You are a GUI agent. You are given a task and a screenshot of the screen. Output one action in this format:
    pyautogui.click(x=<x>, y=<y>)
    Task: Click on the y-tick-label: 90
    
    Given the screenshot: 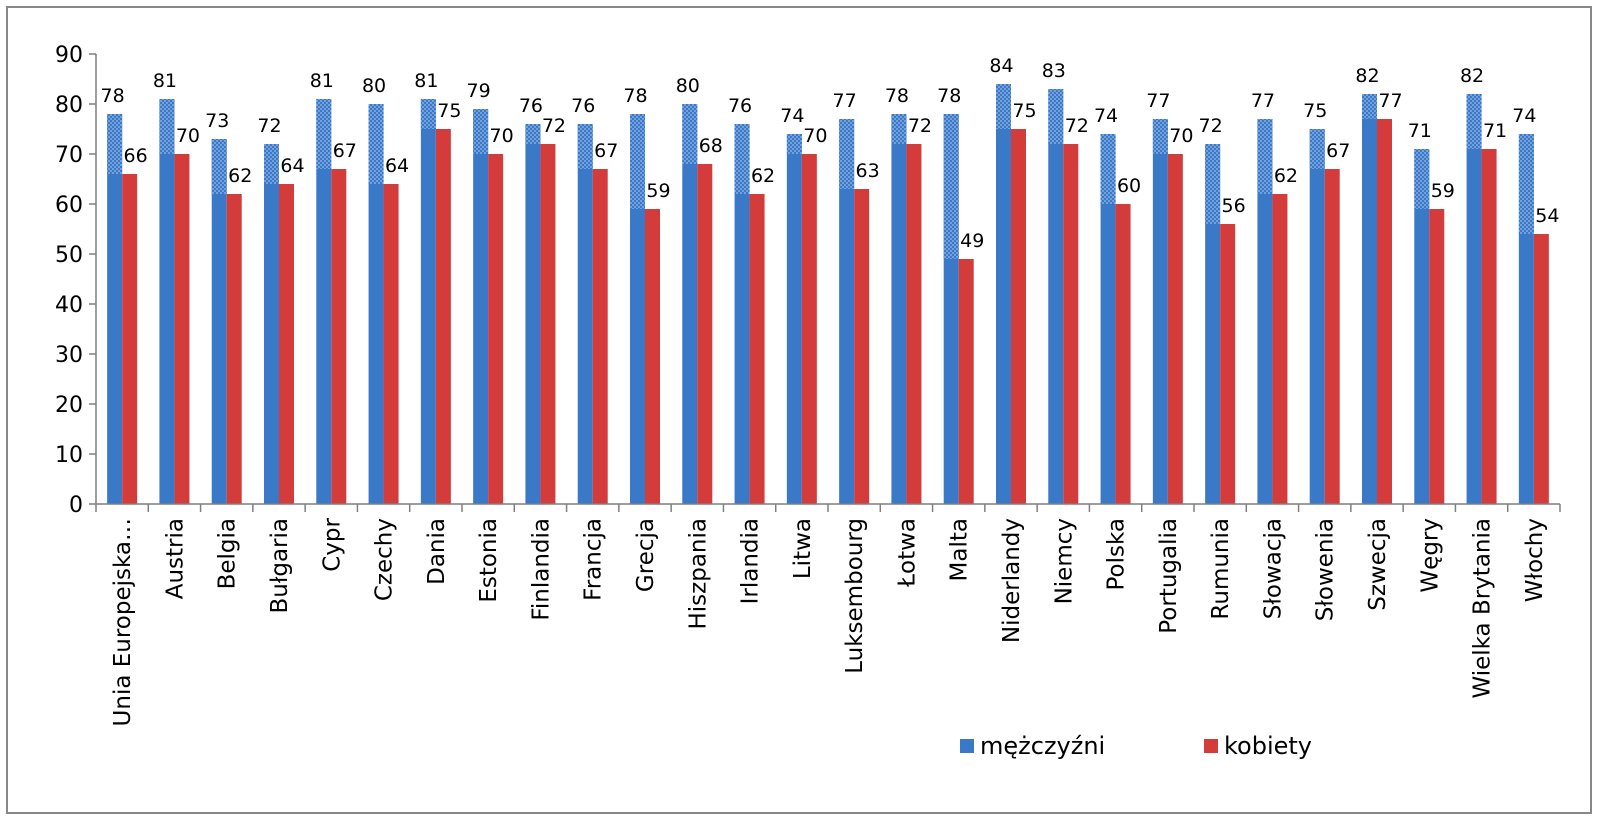 What is the action you would take?
    pyautogui.click(x=69, y=55)
    